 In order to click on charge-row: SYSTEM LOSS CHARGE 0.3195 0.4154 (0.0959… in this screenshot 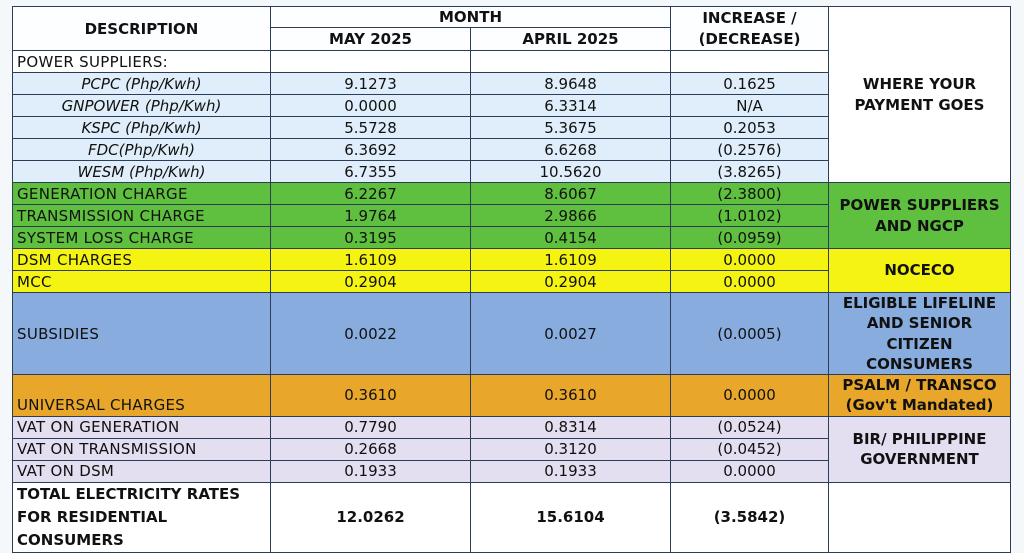, I will do `click(511, 237)`.